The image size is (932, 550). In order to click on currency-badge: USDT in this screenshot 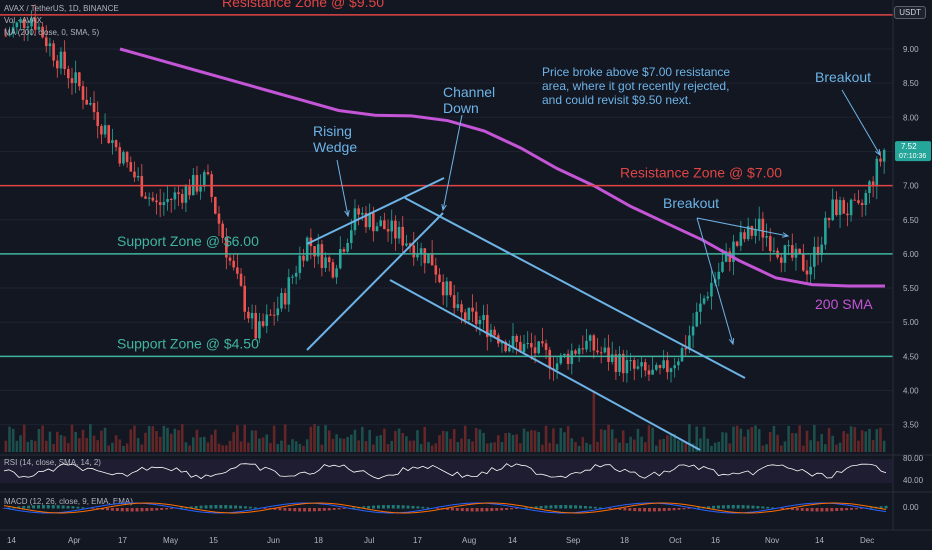, I will do `click(910, 12)`.